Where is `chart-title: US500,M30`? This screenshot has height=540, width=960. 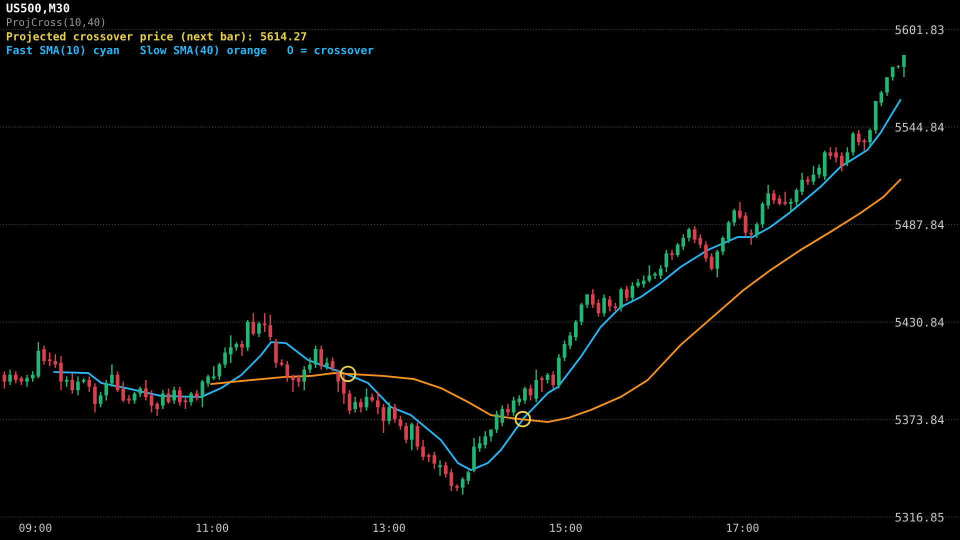
chart-title: US500,M30 is located at coordinates (38, 8).